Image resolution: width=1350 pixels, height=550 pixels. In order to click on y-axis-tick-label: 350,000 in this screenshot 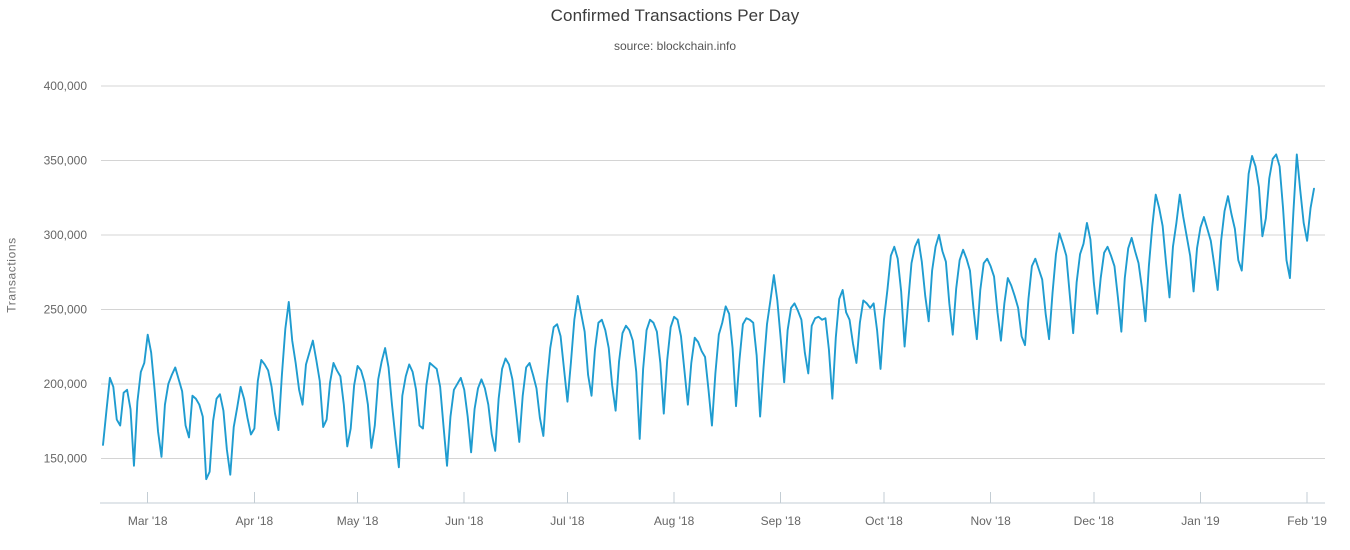, I will do `click(66, 161)`.